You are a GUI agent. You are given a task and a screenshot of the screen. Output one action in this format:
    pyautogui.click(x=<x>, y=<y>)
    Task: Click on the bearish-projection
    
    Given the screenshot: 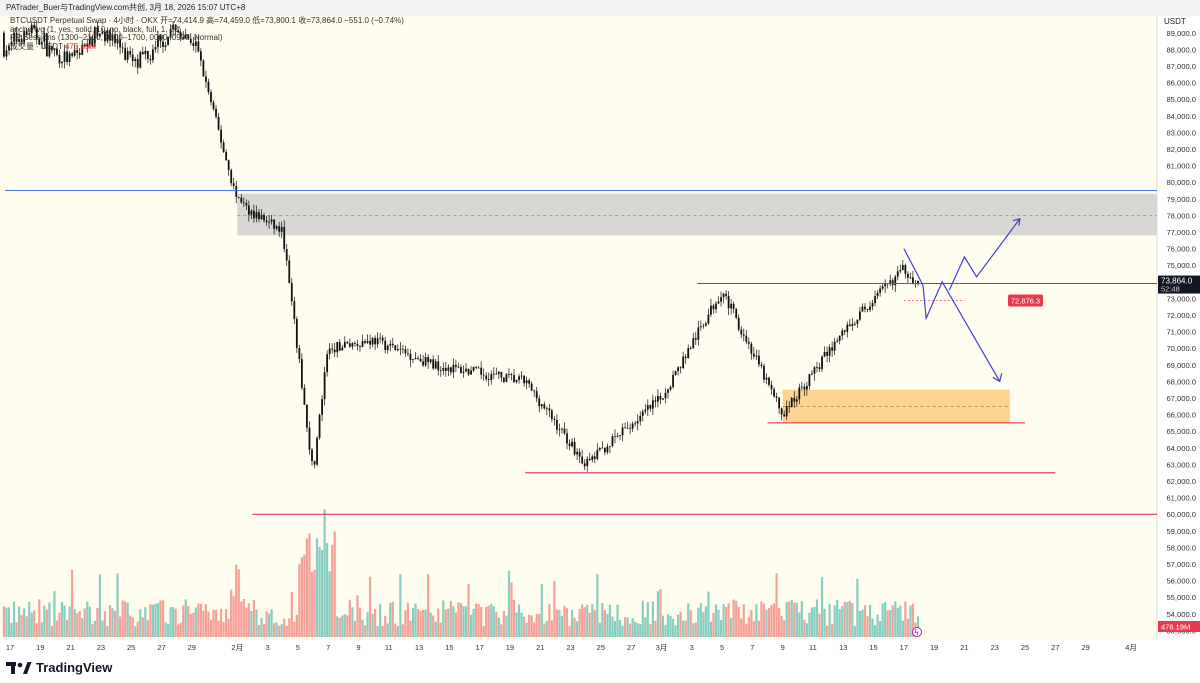 What is the action you would take?
    pyautogui.click(x=952, y=315)
    